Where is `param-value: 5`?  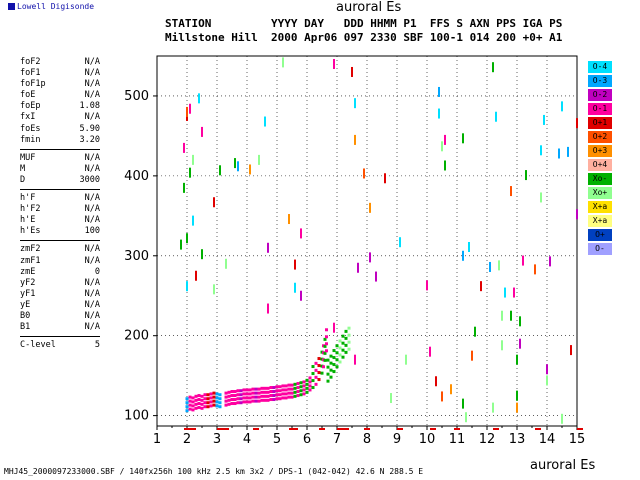 param-value: 5 is located at coordinates (97, 345).